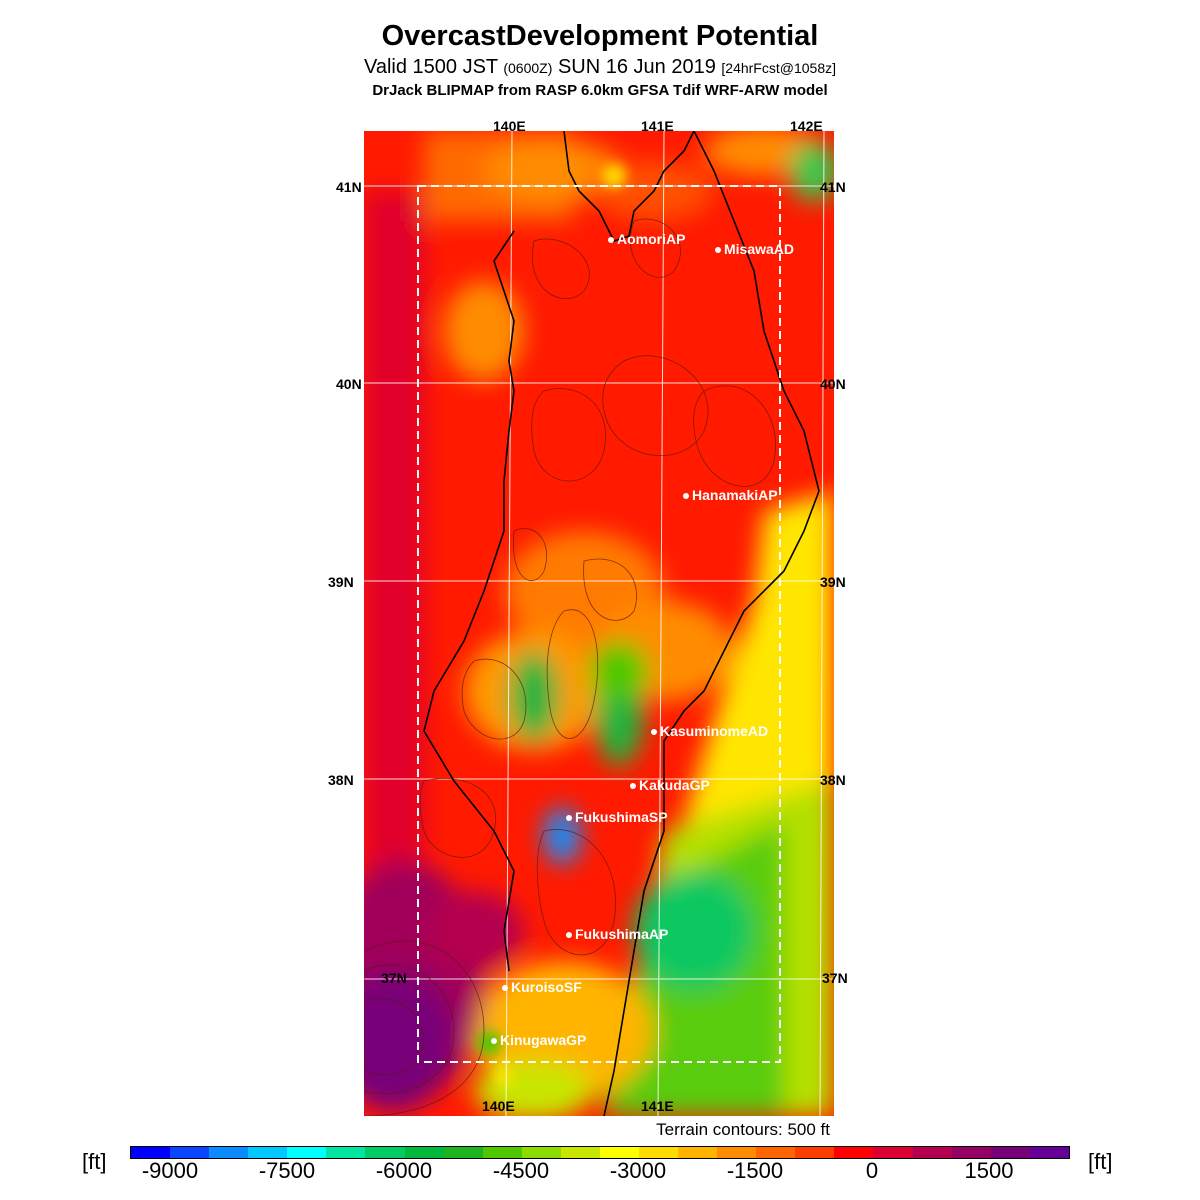 The image size is (1200, 1200). Describe the element at coordinates (833, 780) in the screenshot. I see `lat-label-38n-right: 38N` at that location.